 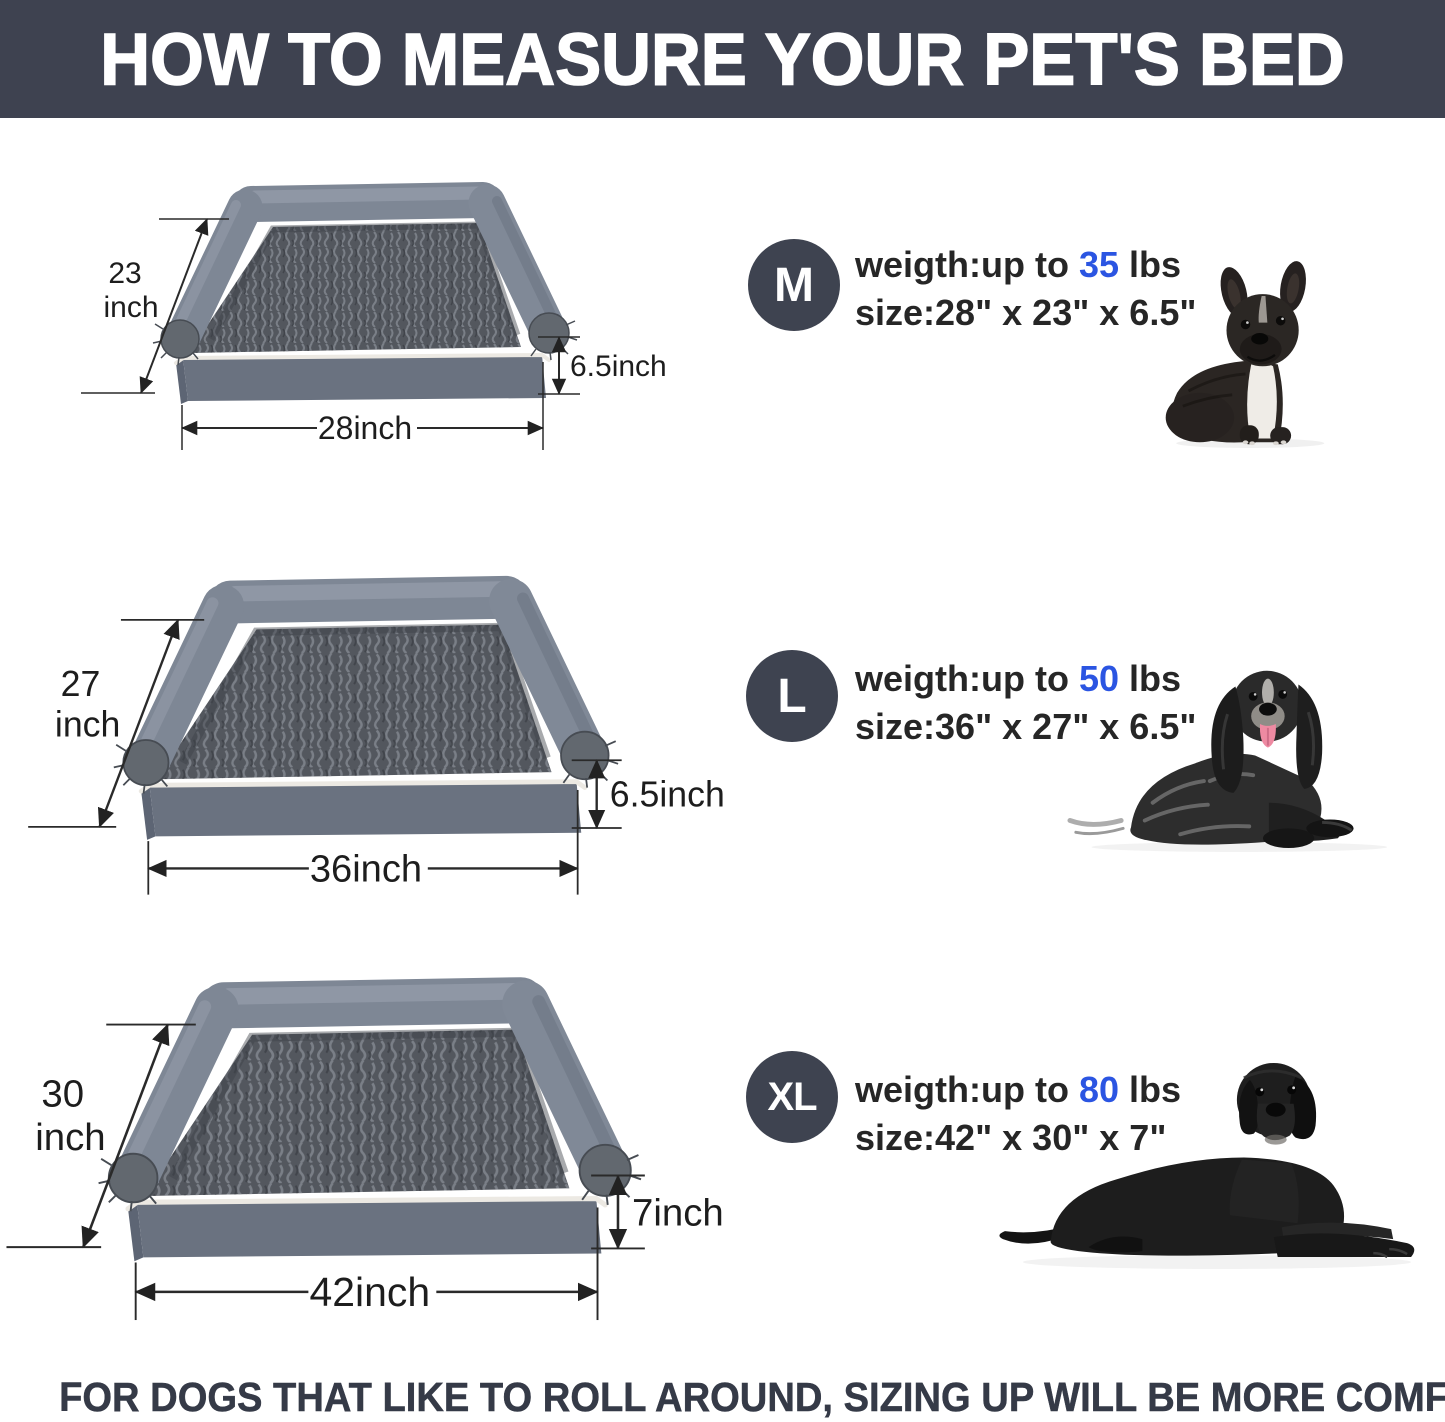 I want to click on bed-height-dimension: 7inch, so click(x=678, y=1212).